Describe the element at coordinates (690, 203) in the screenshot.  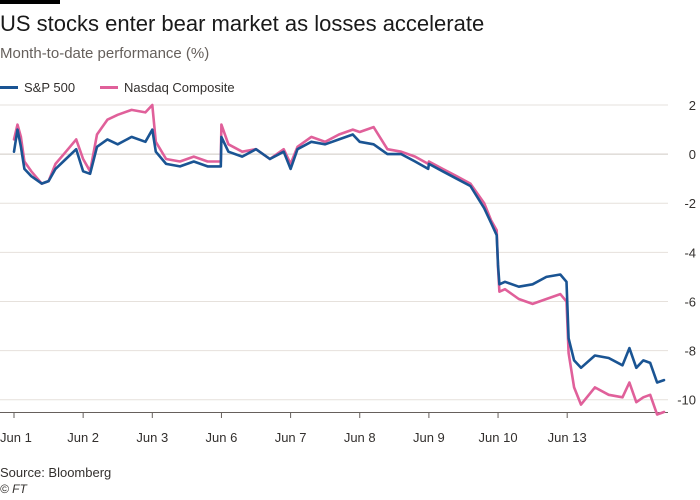
I see `y-tick-label: -2` at that location.